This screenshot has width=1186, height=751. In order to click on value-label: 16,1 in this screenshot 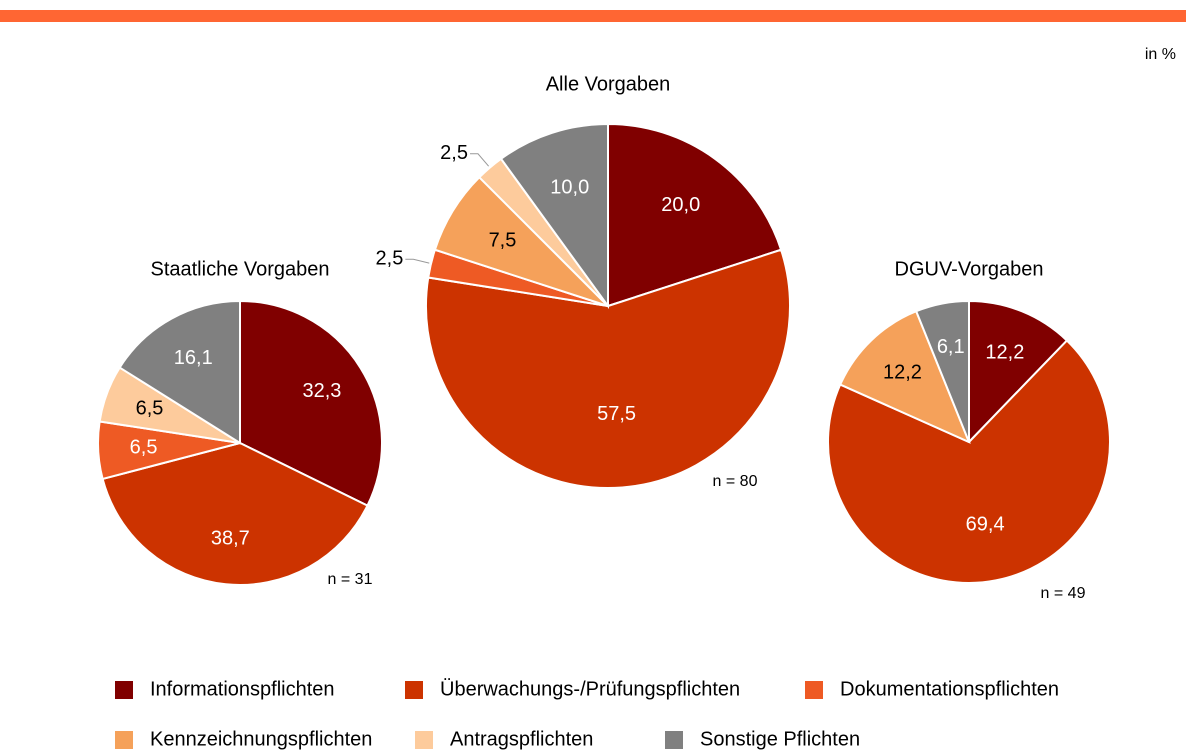, I will do `click(193, 358)`.